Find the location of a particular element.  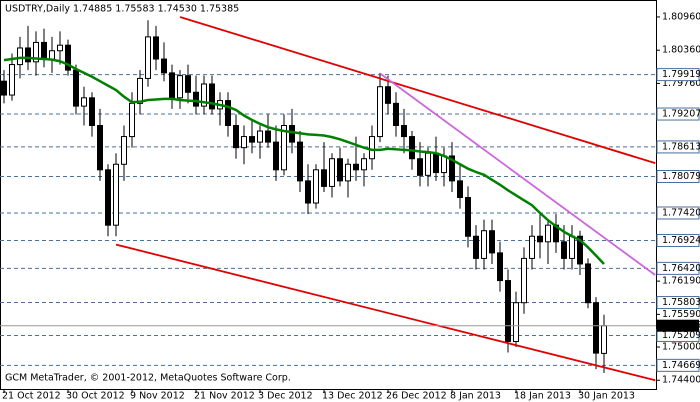

level-label: 1.75209 is located at coordinates (681, 335).